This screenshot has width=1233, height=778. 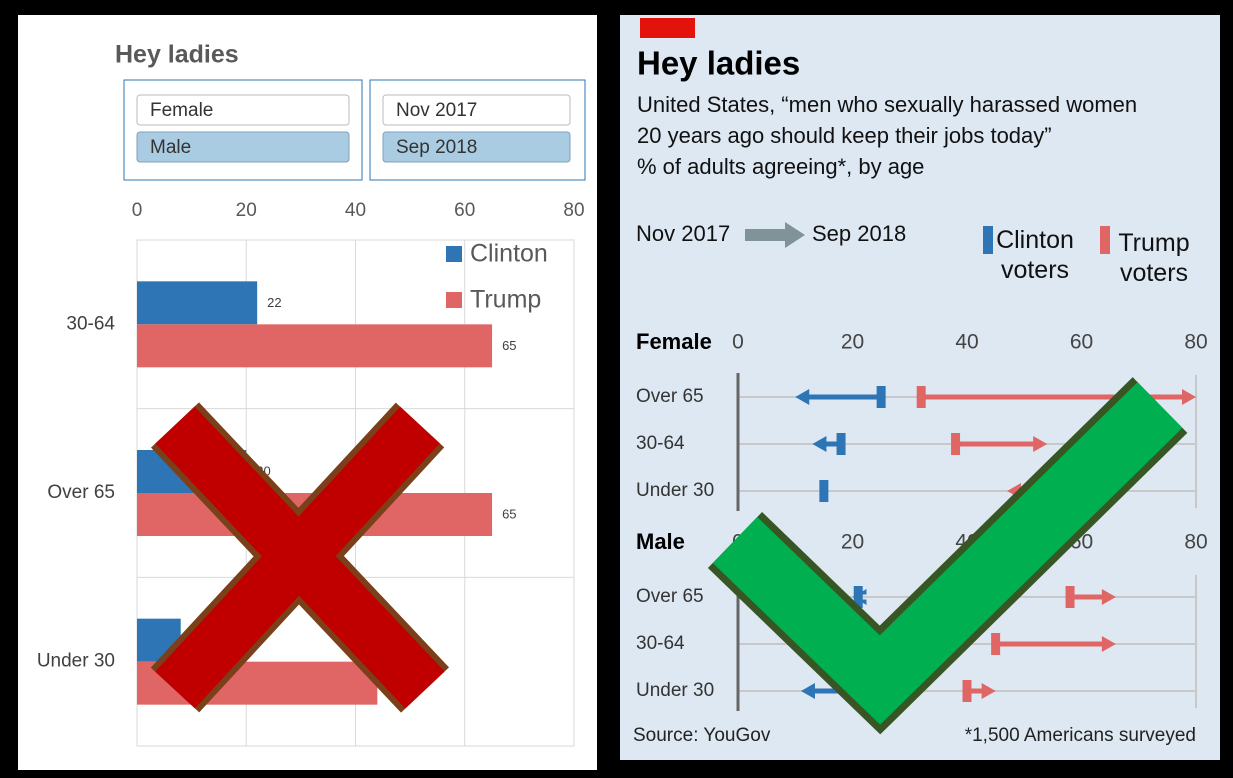 What do you see at coordinates (683, 233) in the screenshot?
I see `period-from: Nov 2017` at bounding box center [683, 233].